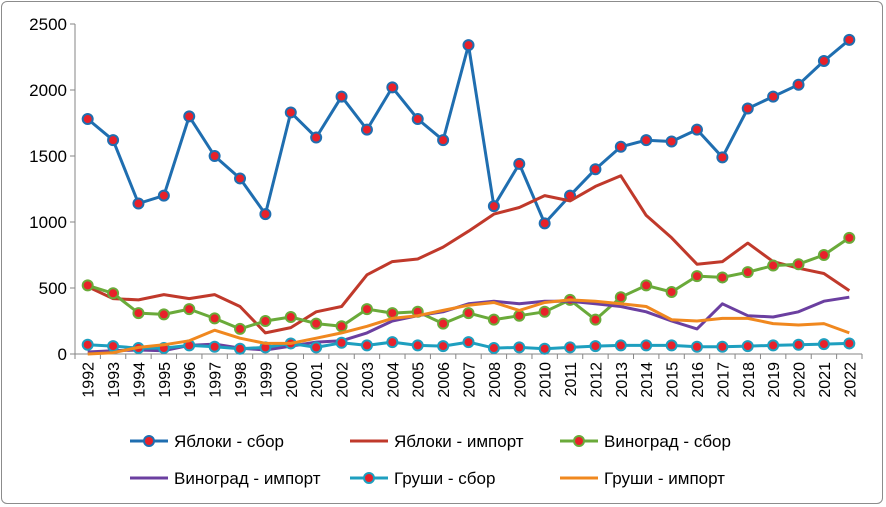 The width and height of the screenshot is (886, 507). Describe the element at coordinates (664, 478) in the screenshot. I see `legend-label: Груши - импорт` at that location.